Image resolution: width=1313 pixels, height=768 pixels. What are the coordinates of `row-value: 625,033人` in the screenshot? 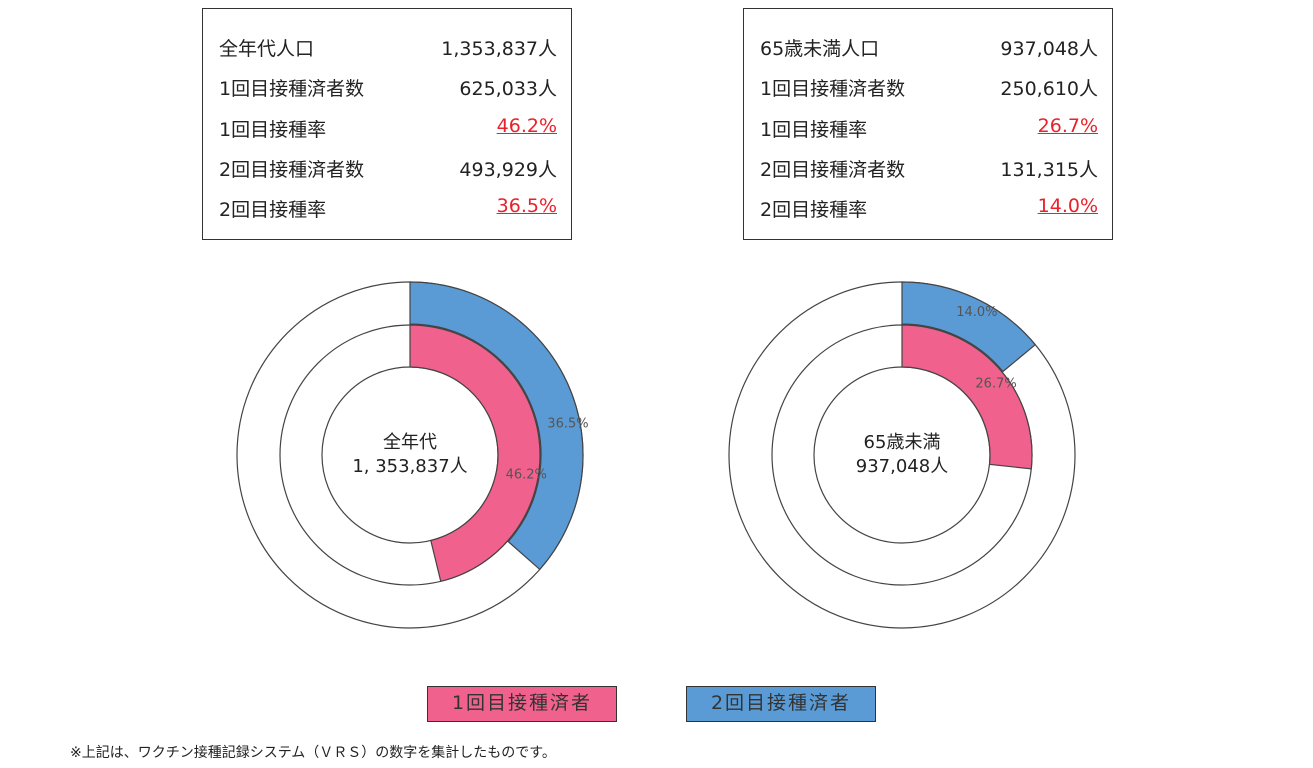 It's located at (508, 89).